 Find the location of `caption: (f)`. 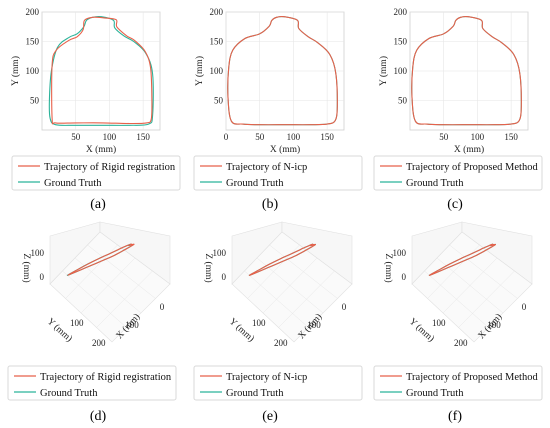

caption: (f) is located at coordinates (455, 416).